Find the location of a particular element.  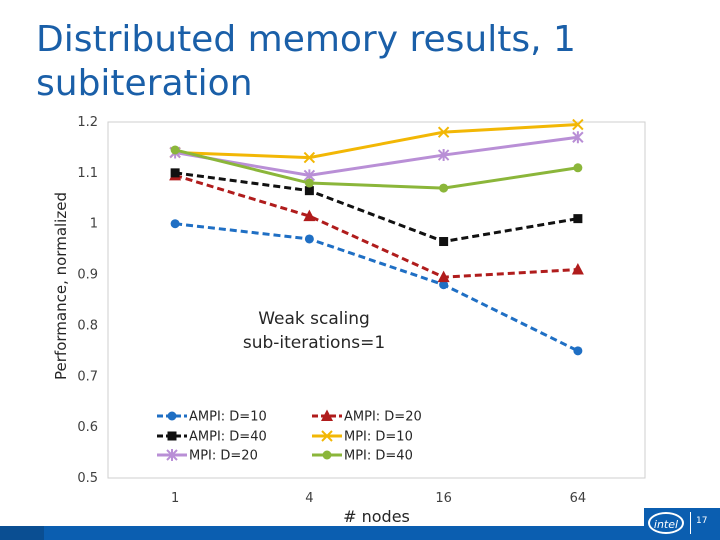

legend-label: AMPI: D=10 is located at coordinates (228, 417).